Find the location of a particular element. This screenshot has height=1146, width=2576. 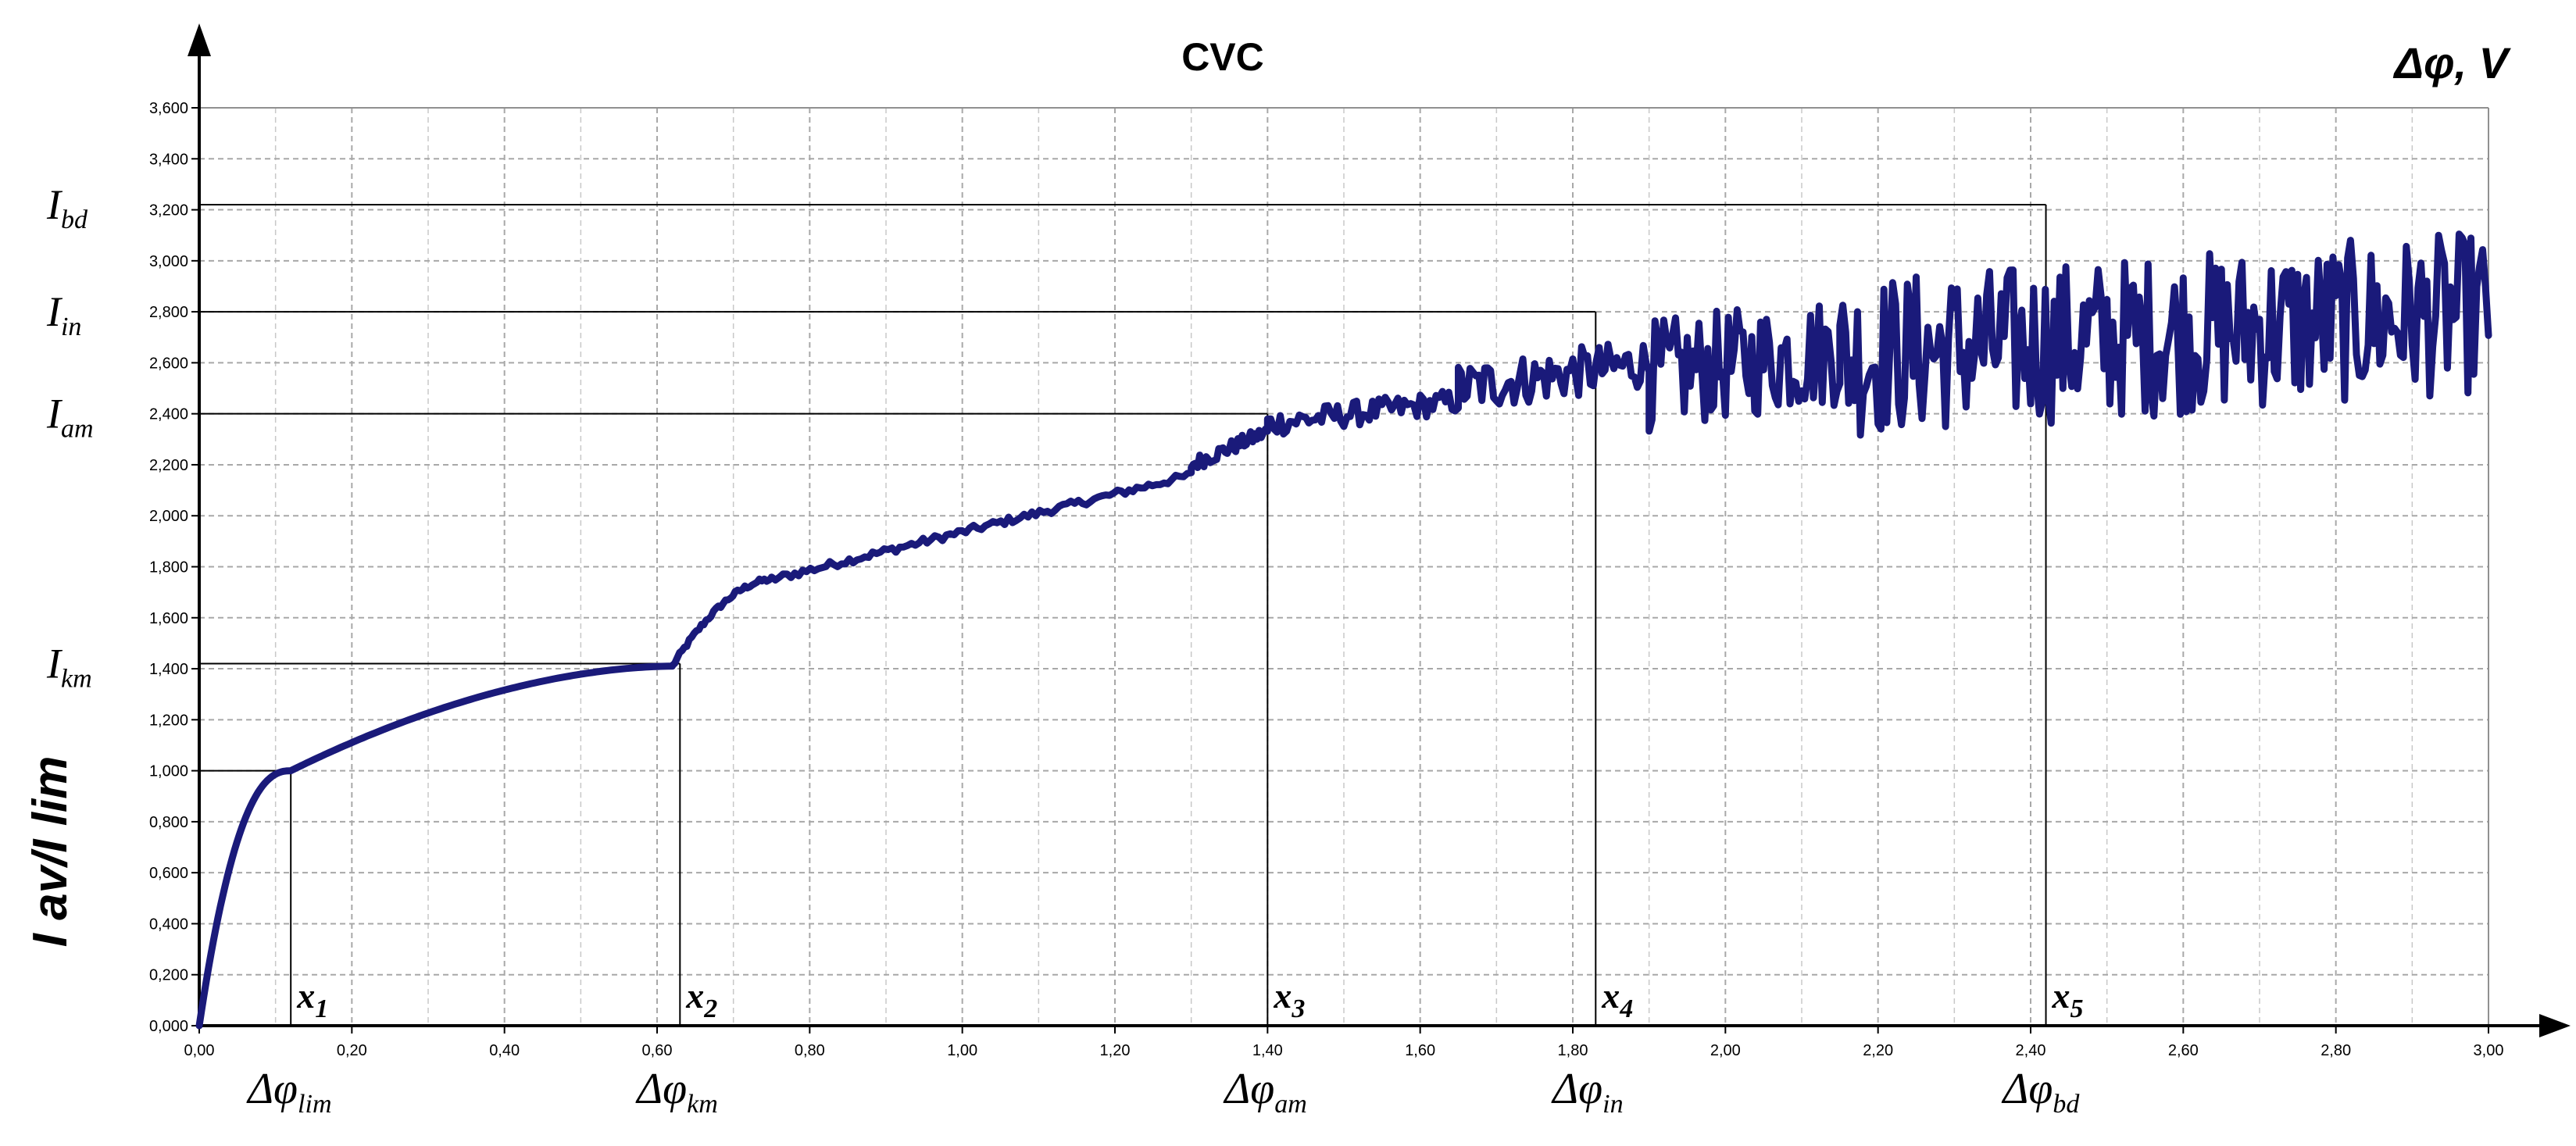

x-annotation-km: Δφkm is located at coordinates (677, 1092).